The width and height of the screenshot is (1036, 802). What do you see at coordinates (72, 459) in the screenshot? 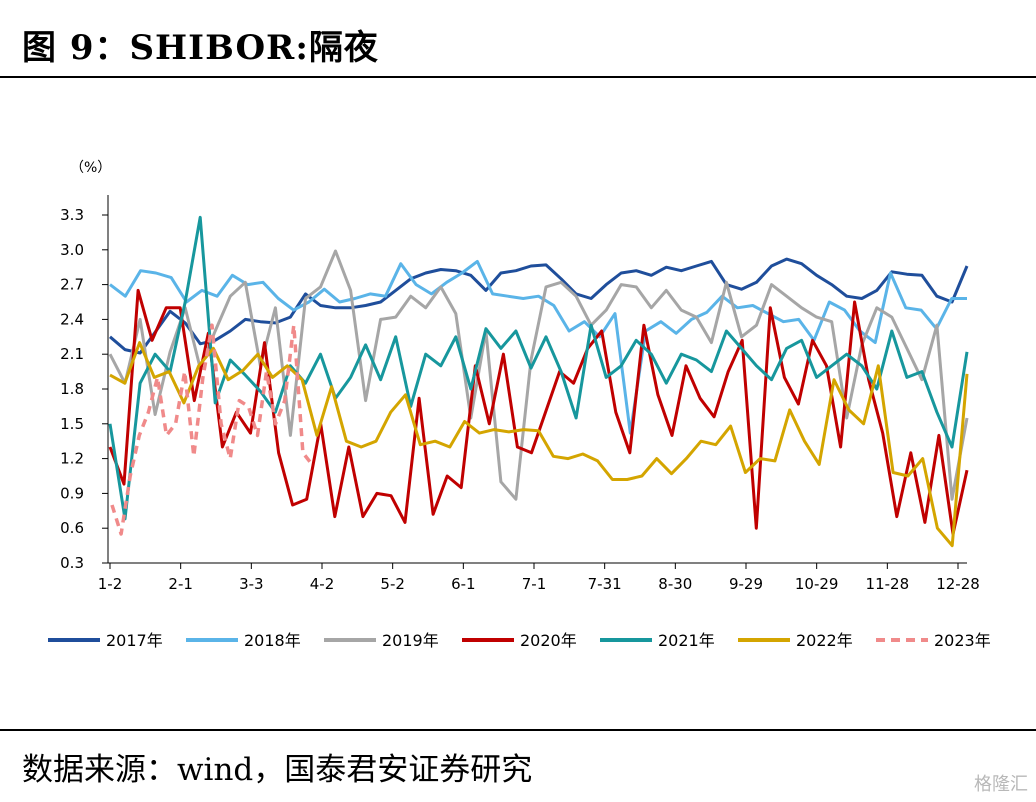
I see `y-tick-label: 1.2` at bounding box center [72, 459].